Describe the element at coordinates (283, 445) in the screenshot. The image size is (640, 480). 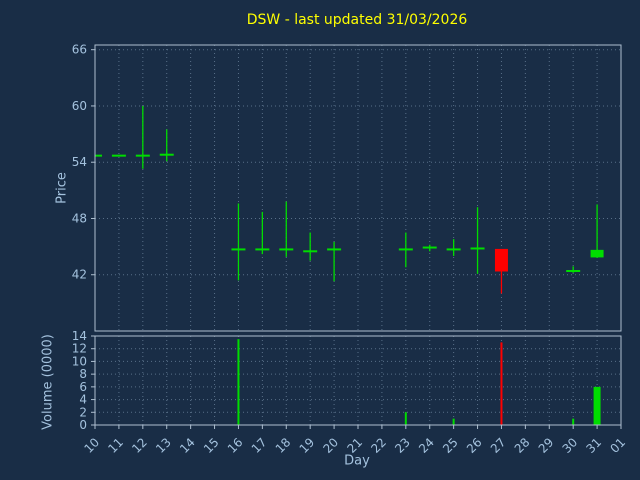
I see `x-tick-label: 18` at that location.